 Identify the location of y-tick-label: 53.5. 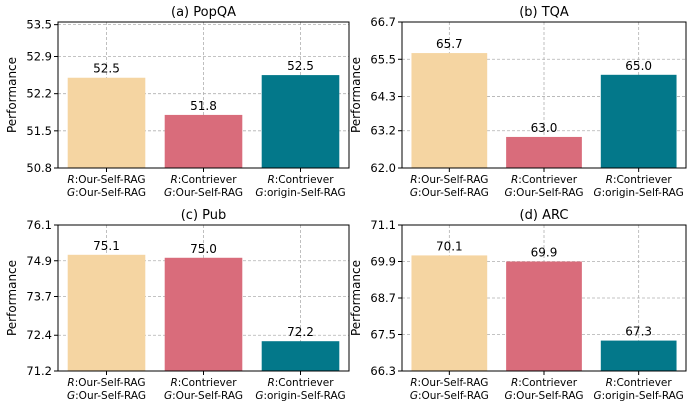
(39, 25).